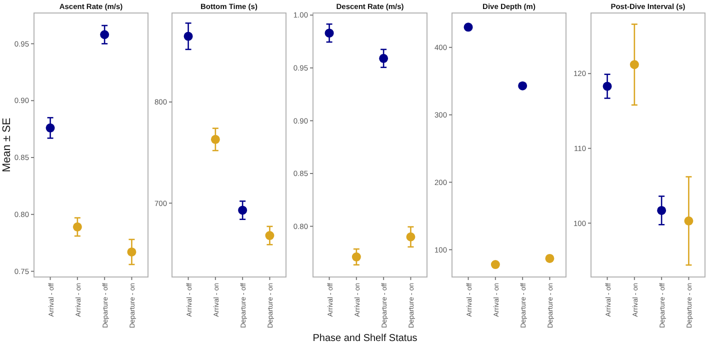 Image resolution: width=709 pixels, height=345 pixels. Describe the element at coordinates (7, 145) in the screenshot. I see `y-axis-title: Mean ± SE` at that location.